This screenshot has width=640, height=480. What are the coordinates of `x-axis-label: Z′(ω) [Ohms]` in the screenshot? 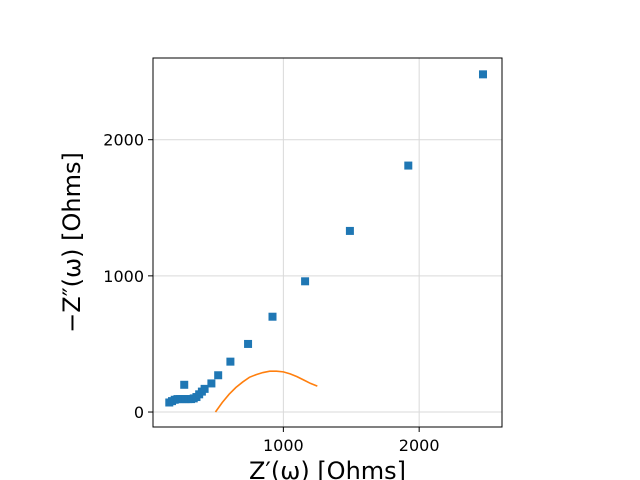 It's located at (327, 468).